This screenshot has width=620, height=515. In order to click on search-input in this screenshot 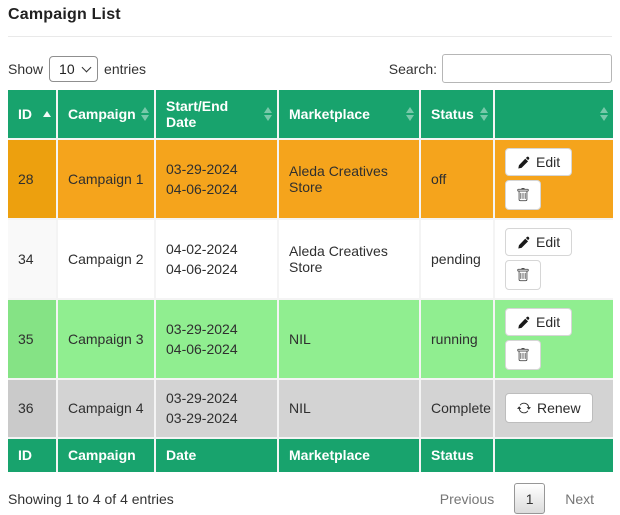, I will do `click(527, 68)`.